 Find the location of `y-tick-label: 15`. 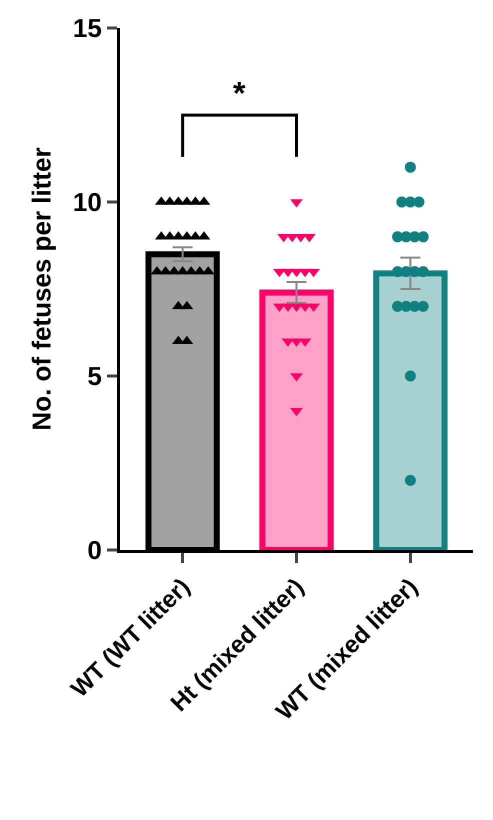

y-tick-label: 15 is located at coordinates (87, 28).